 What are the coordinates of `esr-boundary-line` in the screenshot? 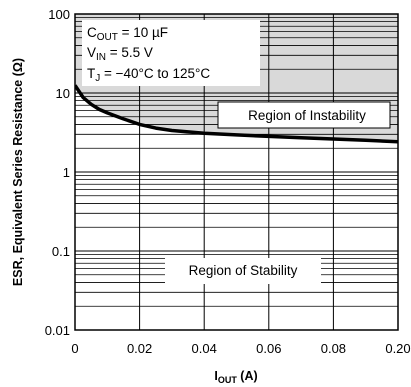 It's located at (236, 114).